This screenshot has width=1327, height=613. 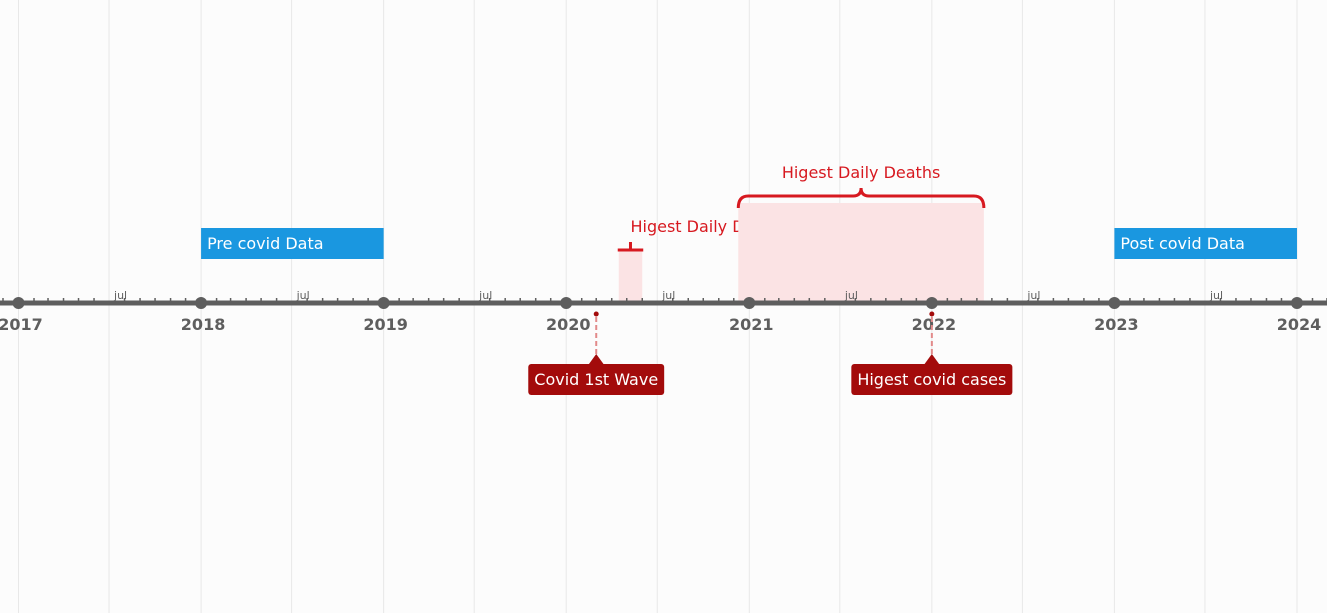 I want to click on range-bars: Pre covid Data Post covid Data, so click(x=749, y=243).